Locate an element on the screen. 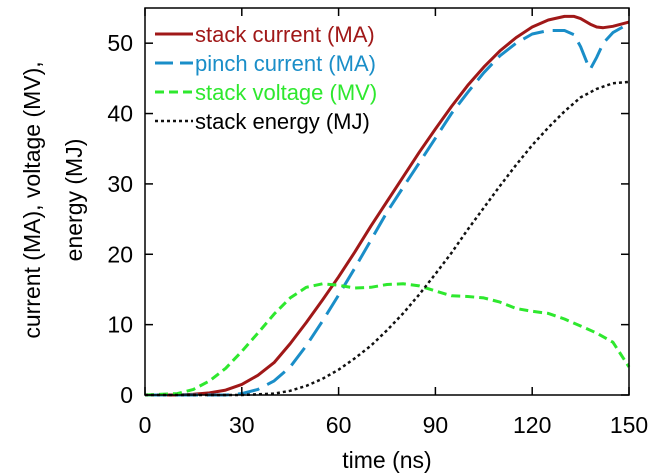 The height and width of the screenshot is (476, 668). legend-label-0: stack current (MA) is located at coordinates (285, 34).